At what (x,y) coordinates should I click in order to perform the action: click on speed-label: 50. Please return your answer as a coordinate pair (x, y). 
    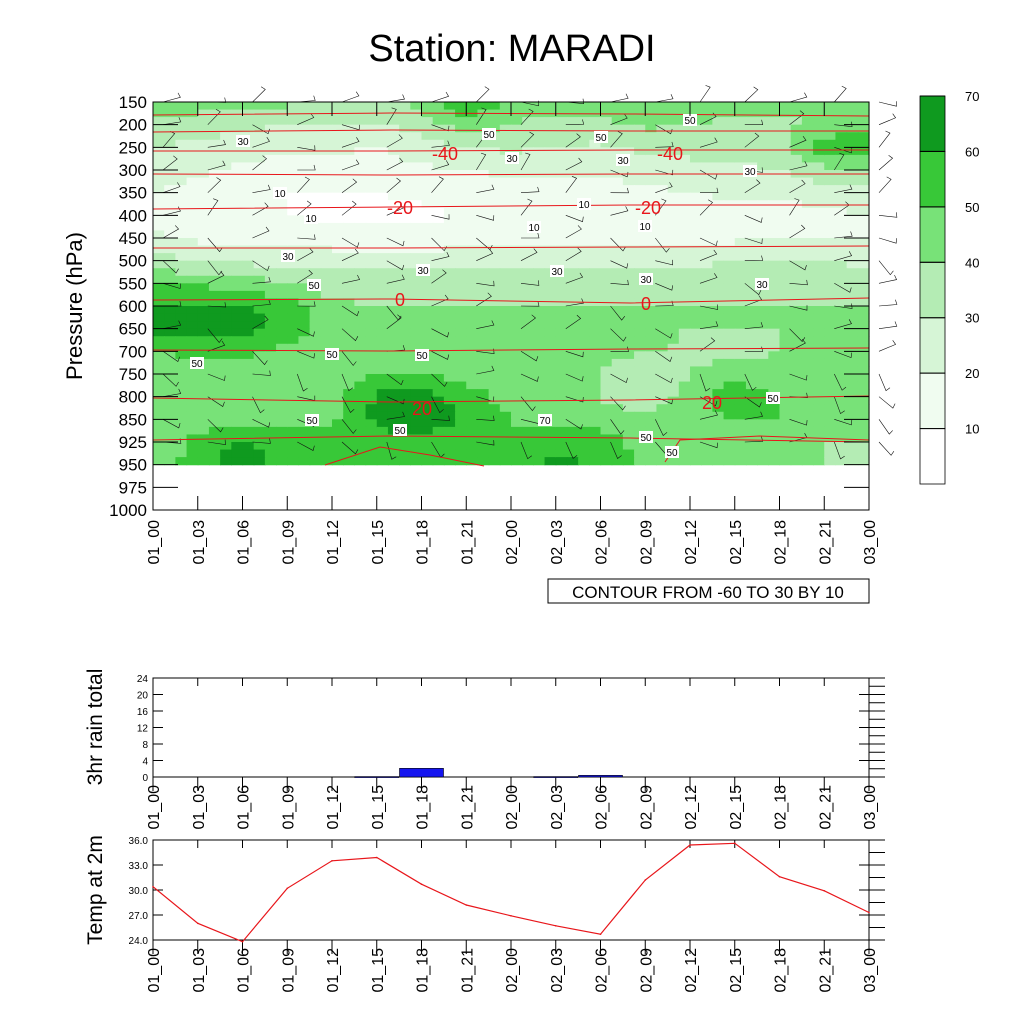
    Looking at the image, I should click on (489, 135).